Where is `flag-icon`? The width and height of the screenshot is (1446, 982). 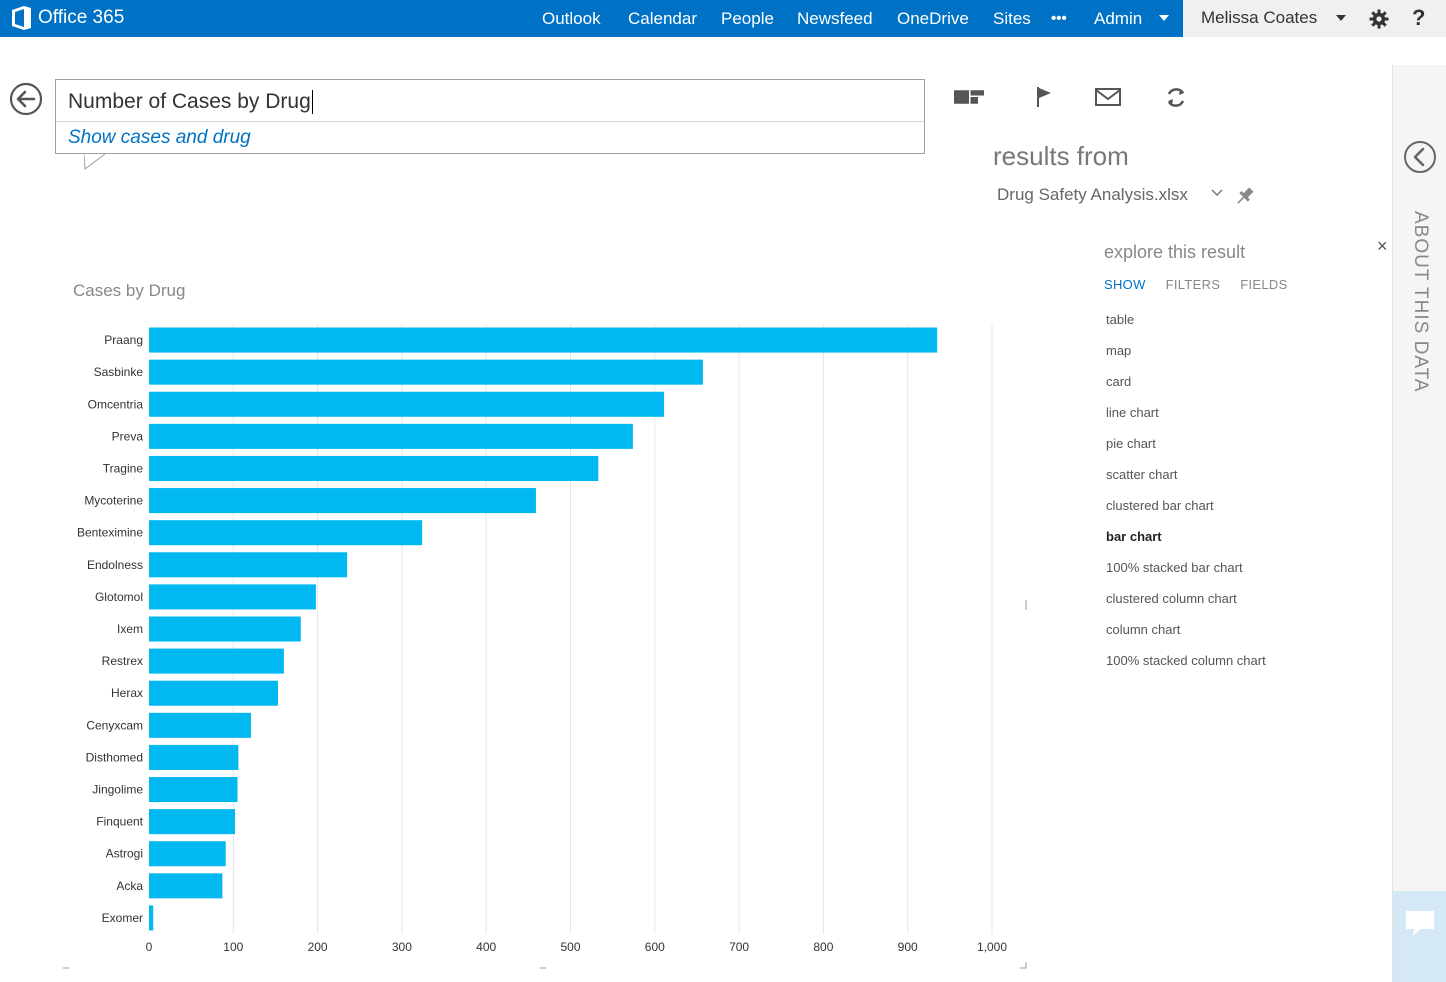 flag-icon is located at coordinates (1046, 97).